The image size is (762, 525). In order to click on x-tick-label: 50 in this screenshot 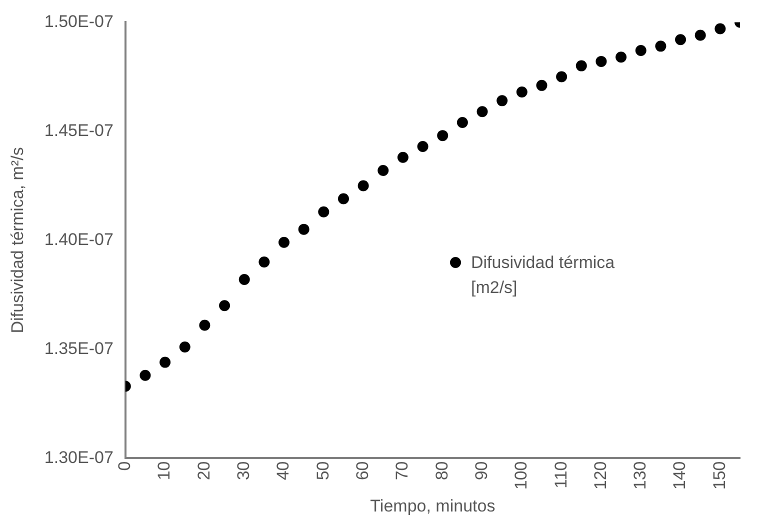, I will do `click(322, 470)`.